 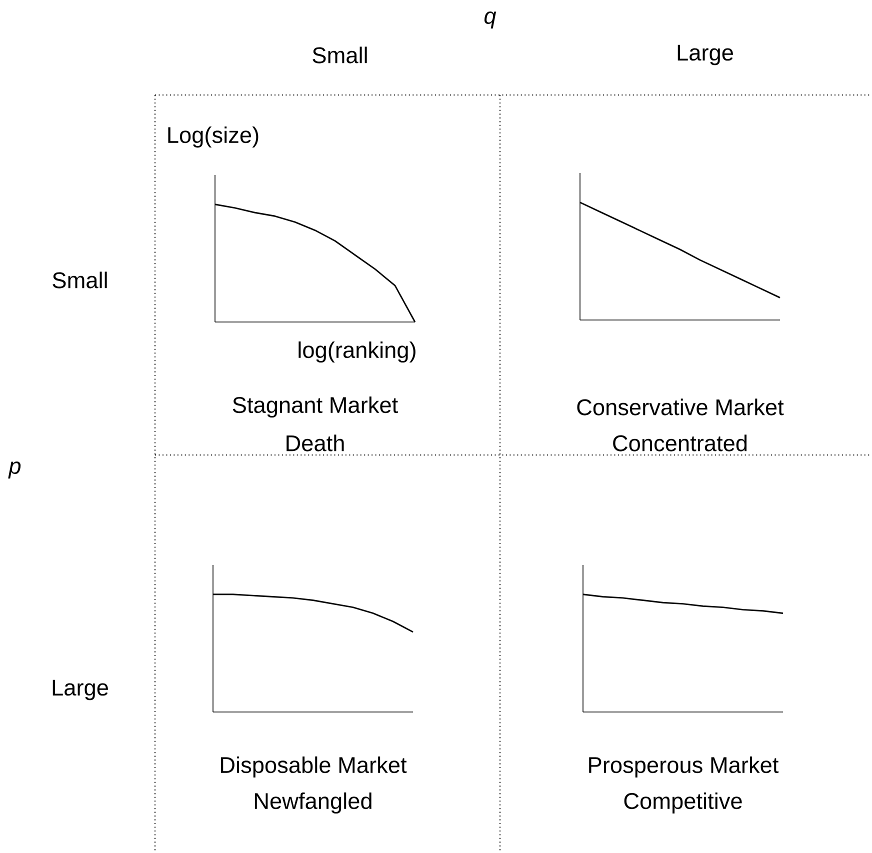 I want to click on text: Concentrated, so click(x=680, y=443).